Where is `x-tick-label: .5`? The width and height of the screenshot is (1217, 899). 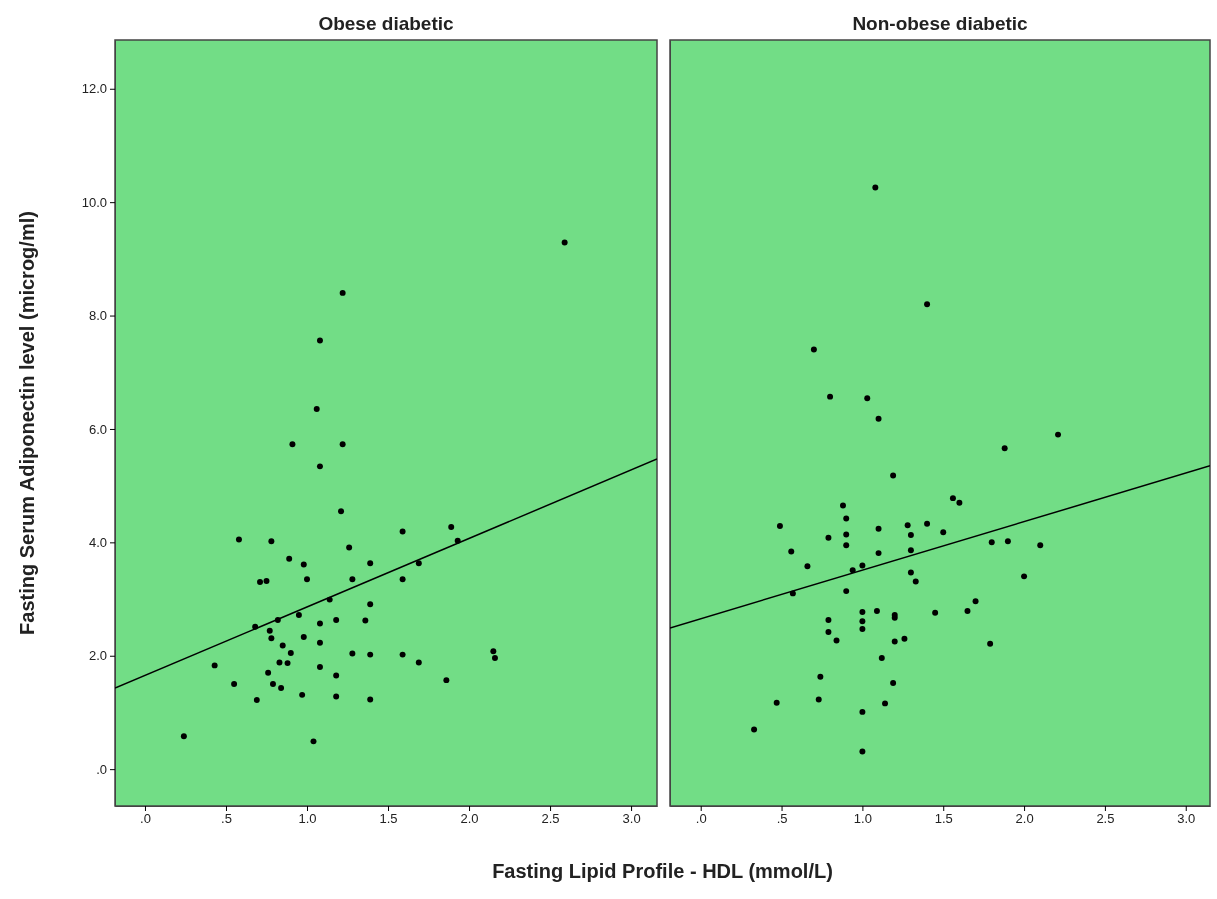
x-tick-label: .5 is located at coordinates (226, 819).